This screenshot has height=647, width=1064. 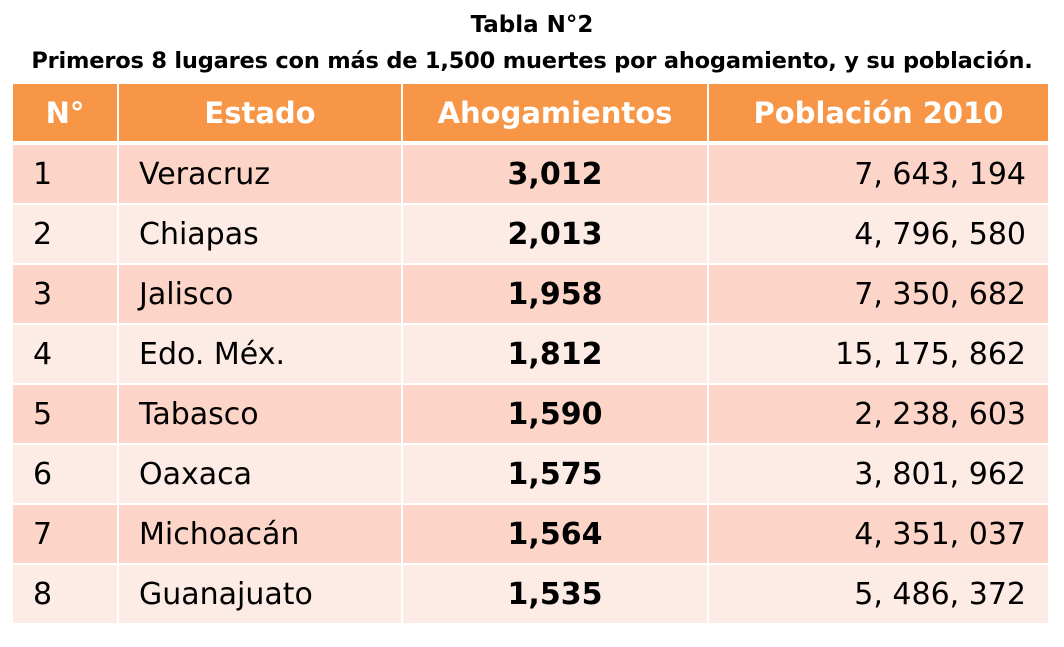 I want to click on row-number: 5, so click(x=66, y=413).